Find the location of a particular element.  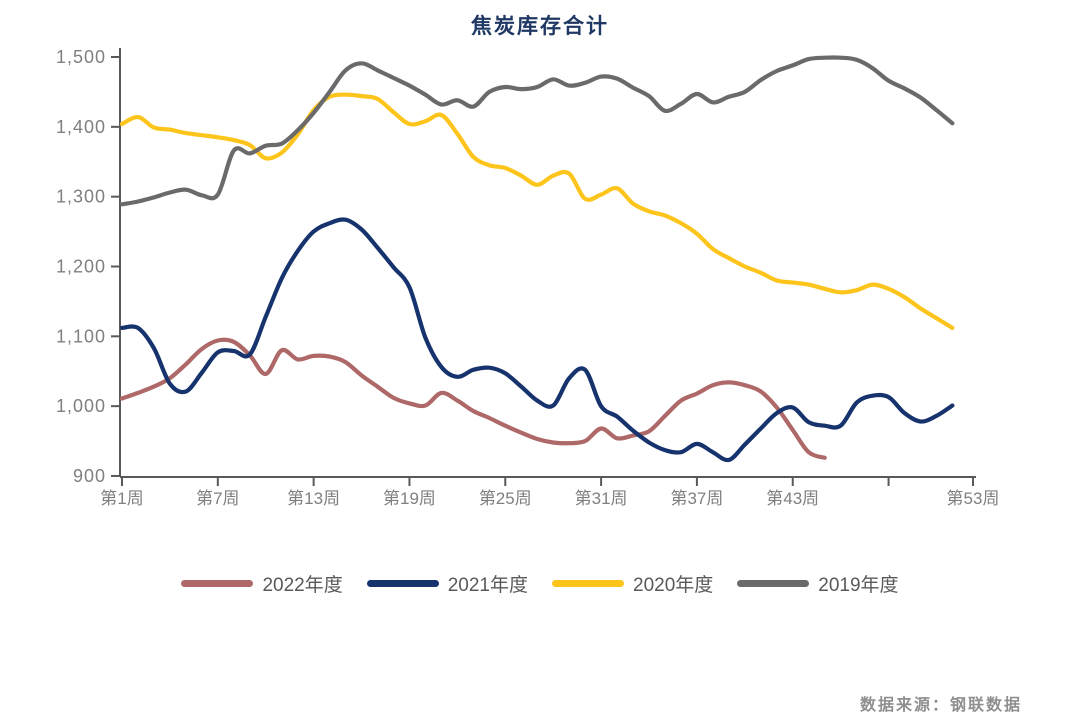

x-tick-label: 第7周 is located at coordinates (217, 498).